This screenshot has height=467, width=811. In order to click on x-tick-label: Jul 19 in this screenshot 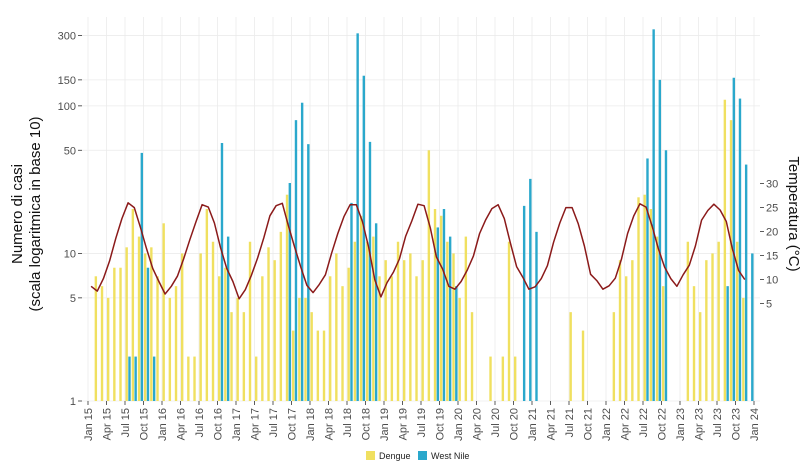, I will do `click(422, 422)`.